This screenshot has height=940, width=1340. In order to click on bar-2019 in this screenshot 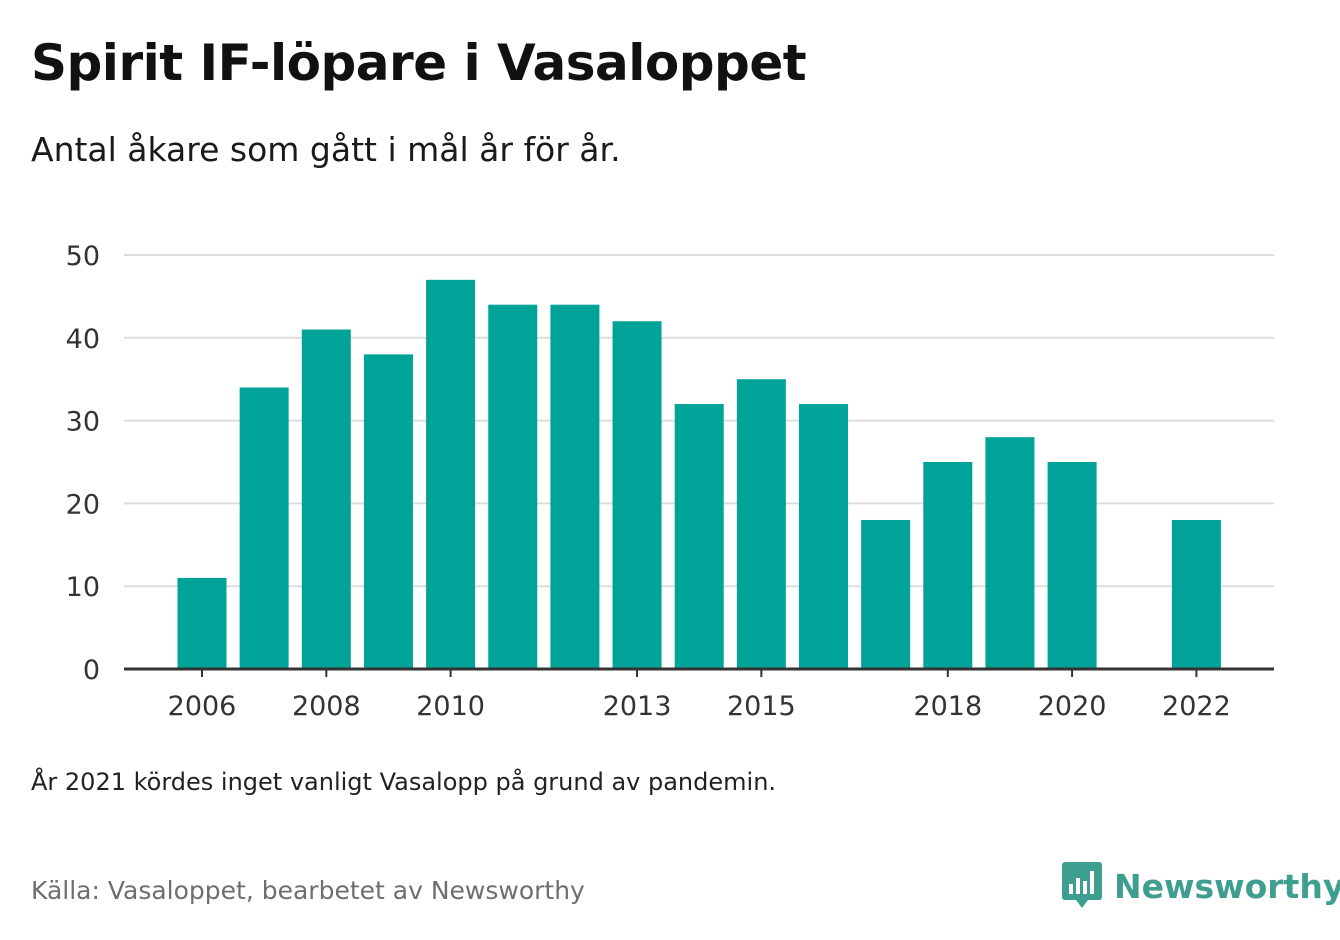, I will do `click(1010, 553)`.